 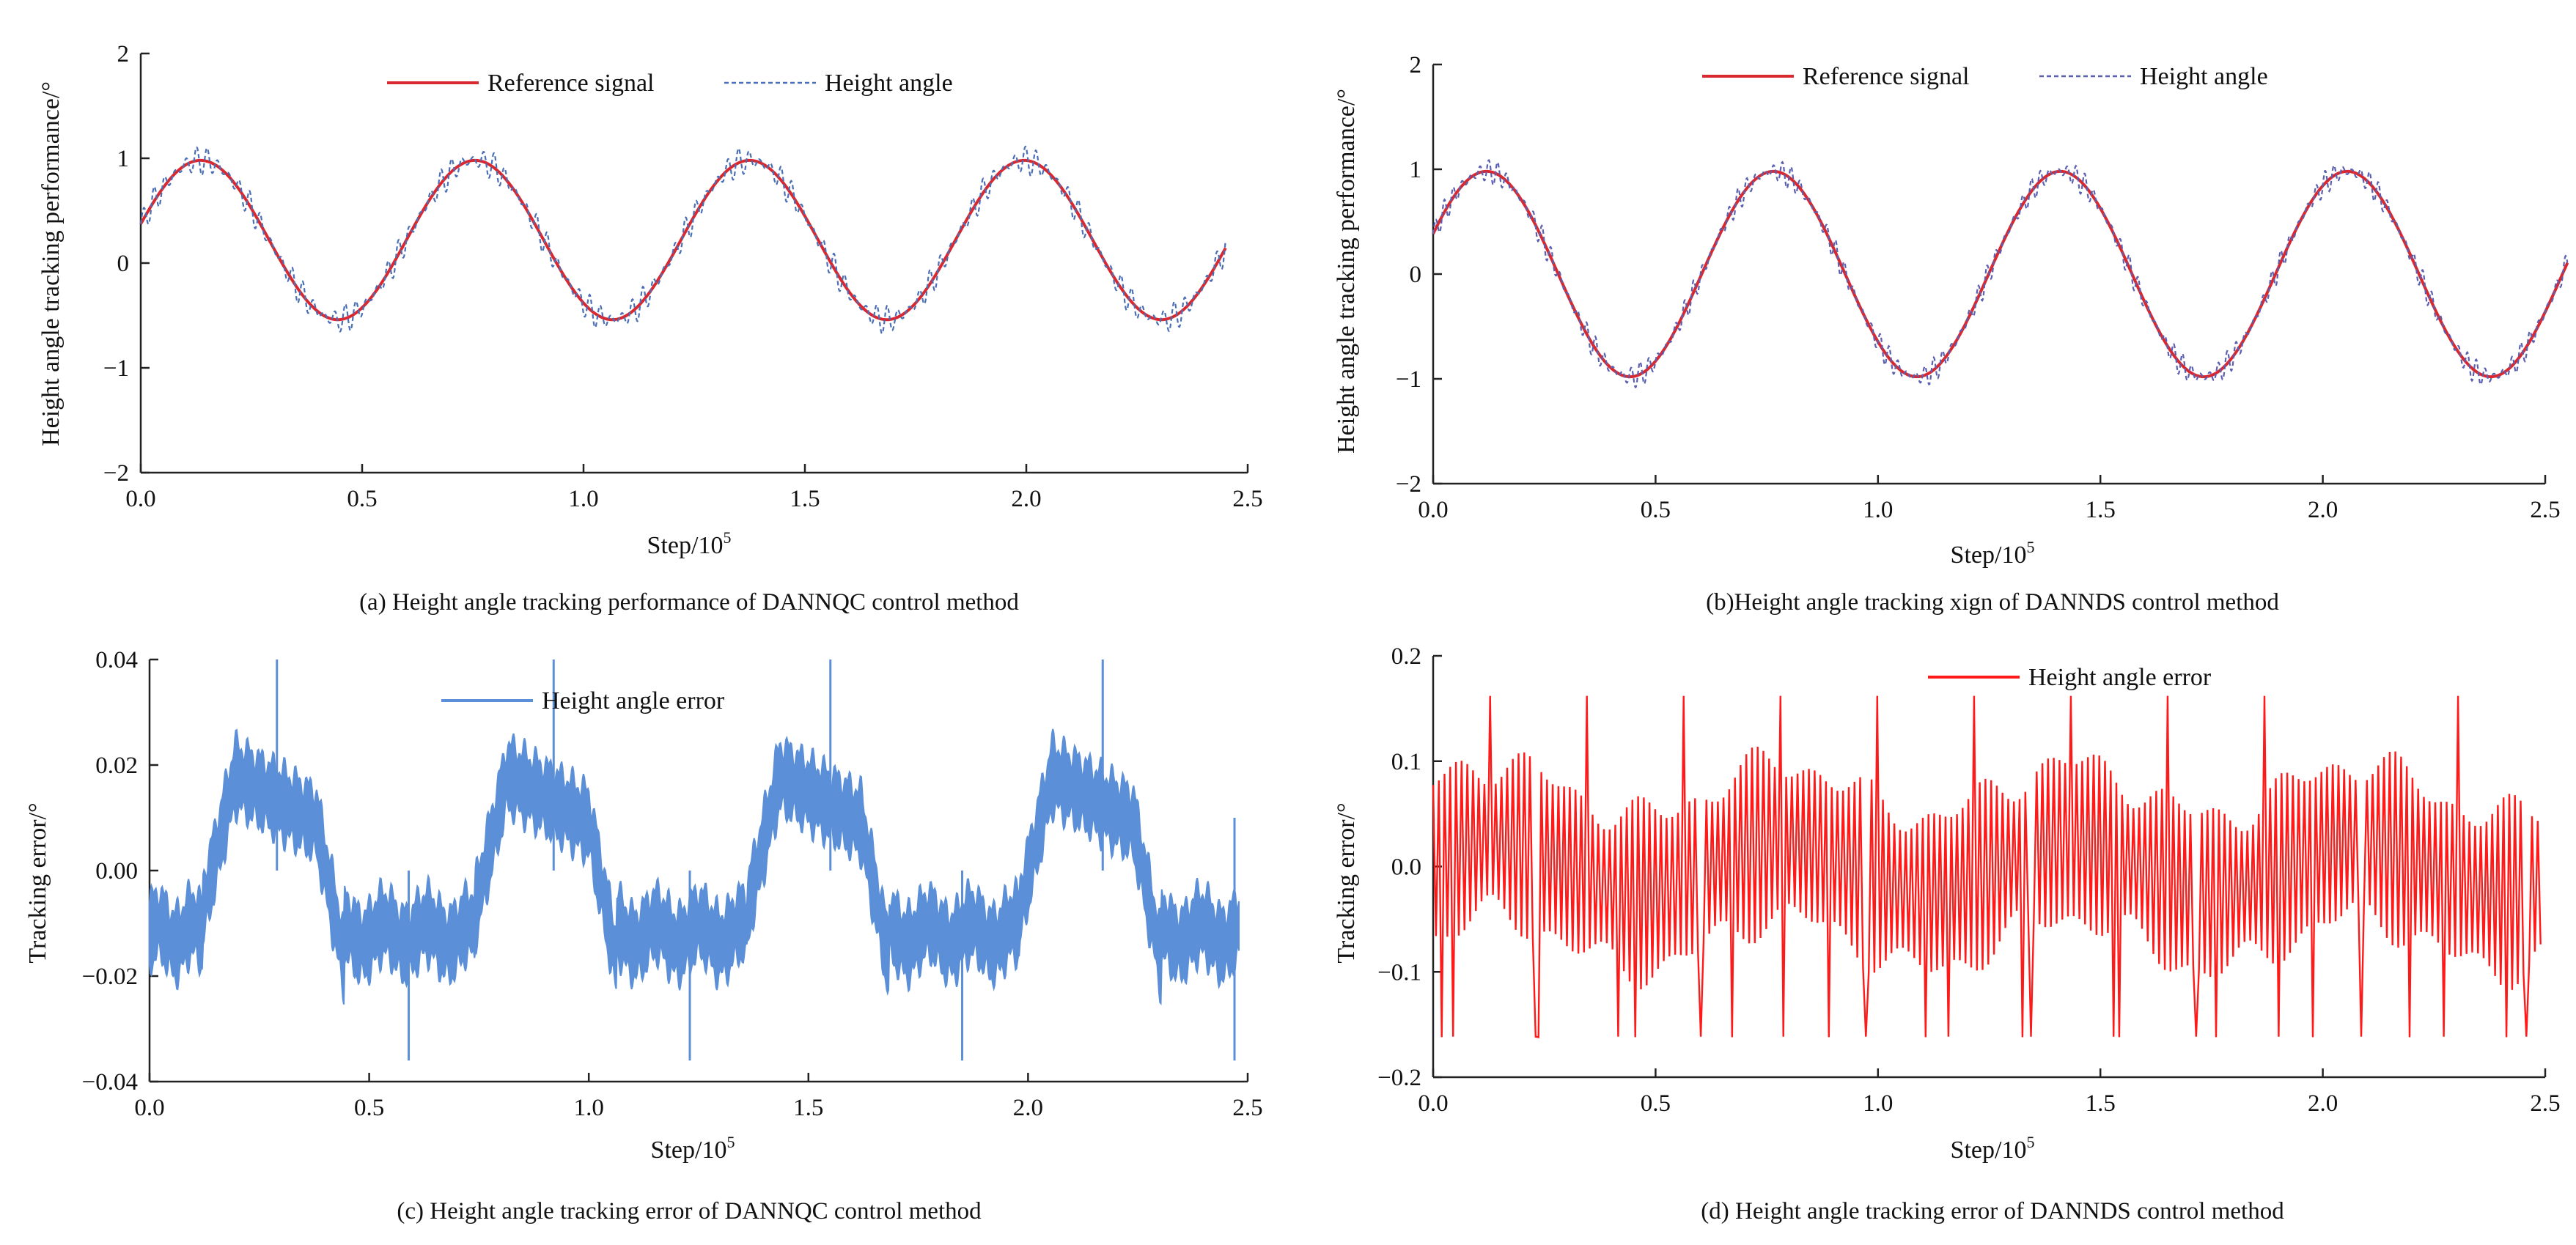 I want to click on panel-d-xtick-label: 1.0, so click(x=1878, y=1103).